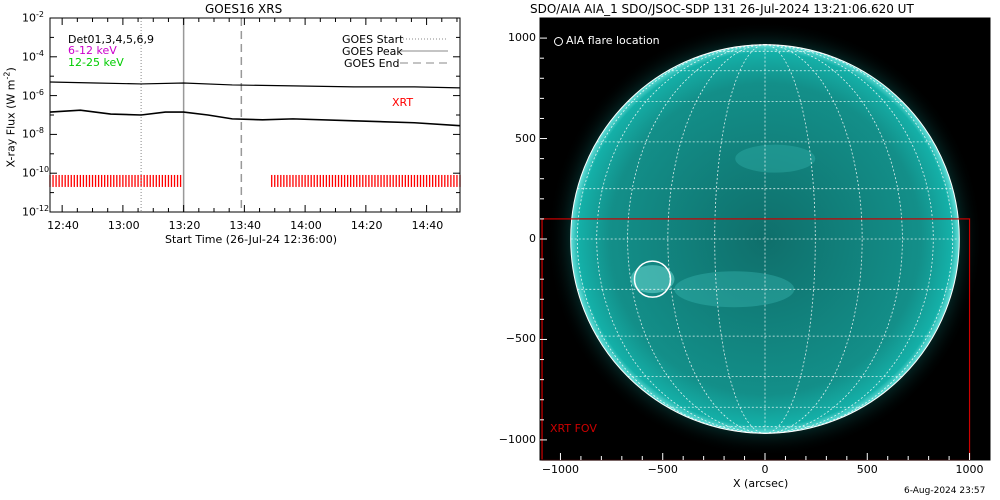  What do you see at coordinates (613, 40) in the screenshot?
I see `aia-legend-text: AIA flare location` at bounding box center [613, 40].